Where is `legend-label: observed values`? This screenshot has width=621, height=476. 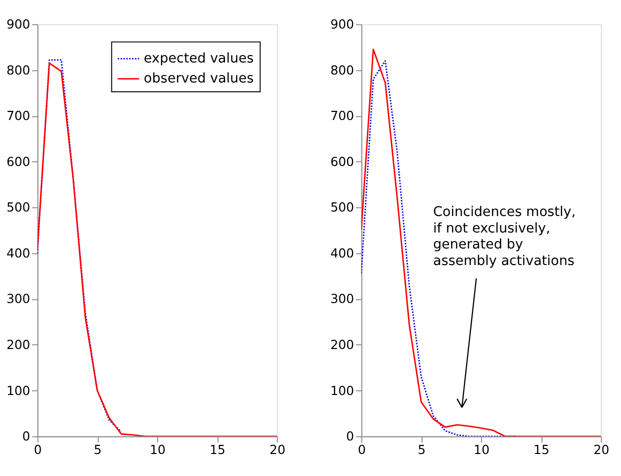 legend-label: observed values is located at coordinates (199, 79).